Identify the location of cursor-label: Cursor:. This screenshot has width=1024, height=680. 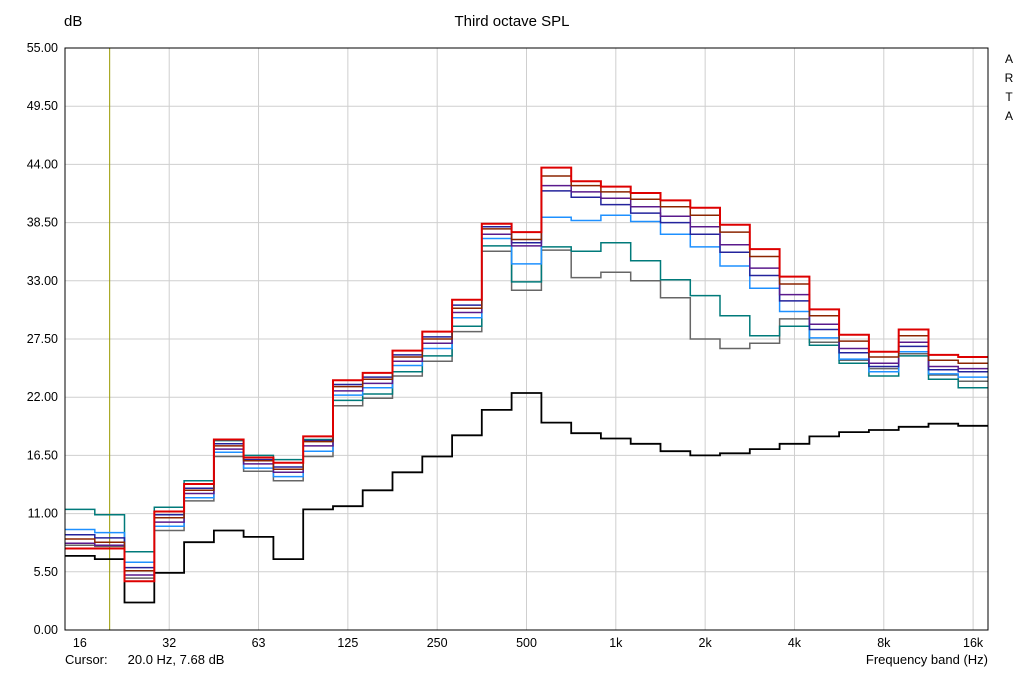
(86, 659).